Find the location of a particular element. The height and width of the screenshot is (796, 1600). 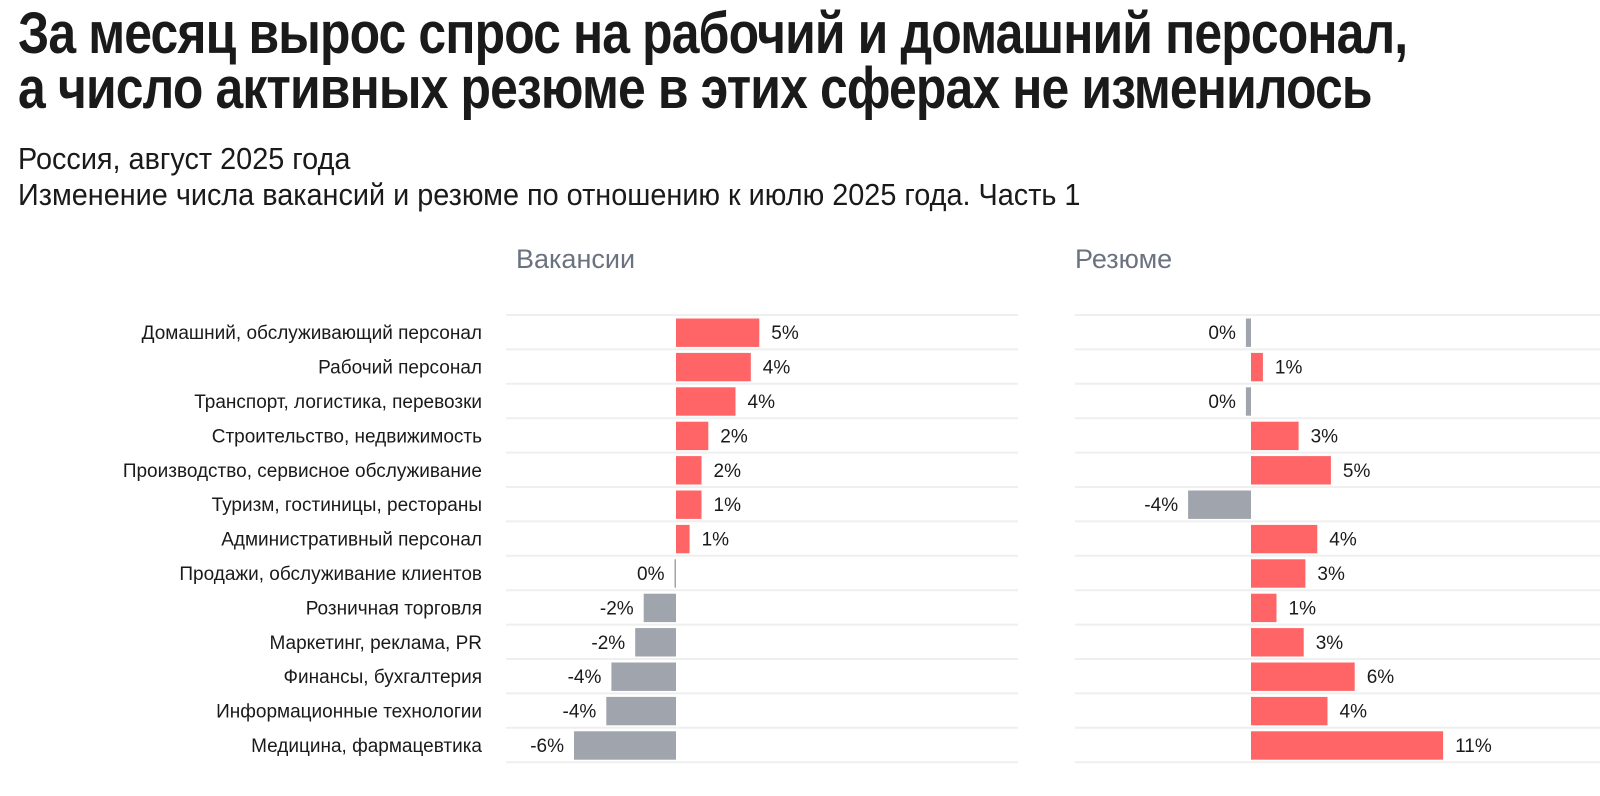

category-label: Строительство, недвижимость is located at coordinates (347, 436).